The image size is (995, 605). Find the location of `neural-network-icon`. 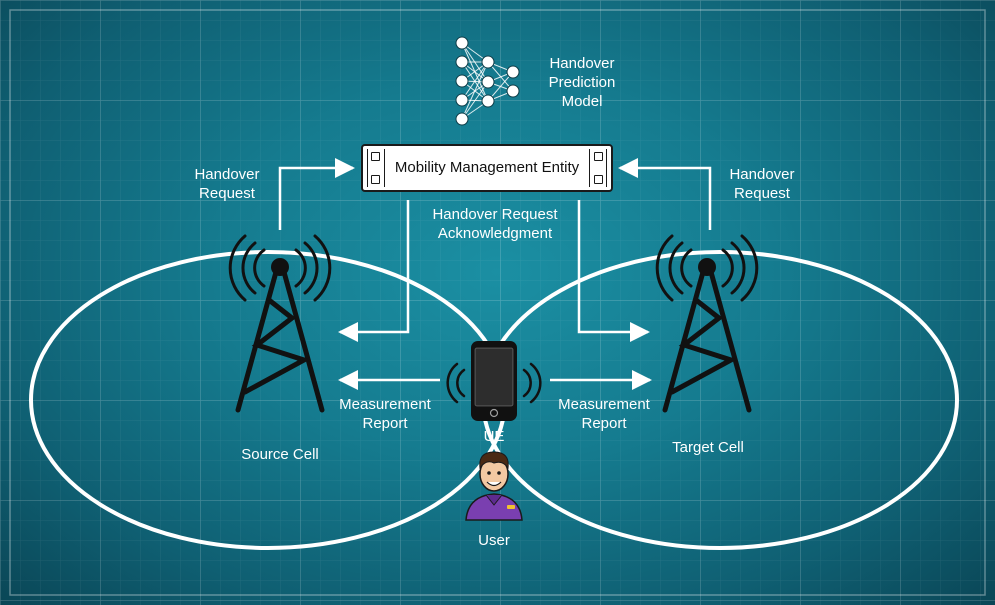

neural-network-icon is located at coordinates (487, 81).